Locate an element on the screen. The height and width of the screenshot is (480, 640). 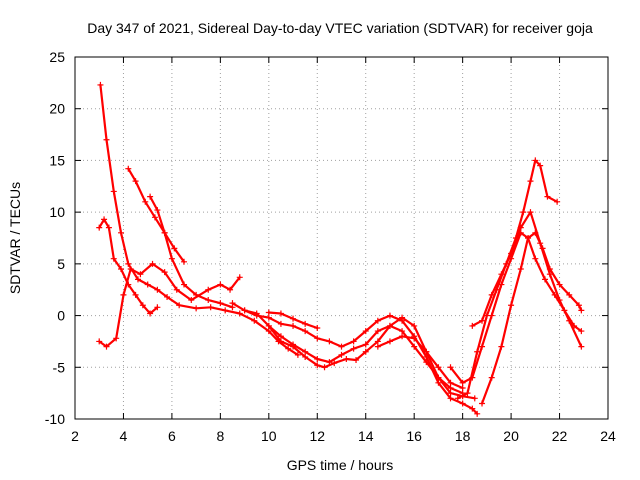
x-tick-label: 18 is located at coordinates (463, 436).